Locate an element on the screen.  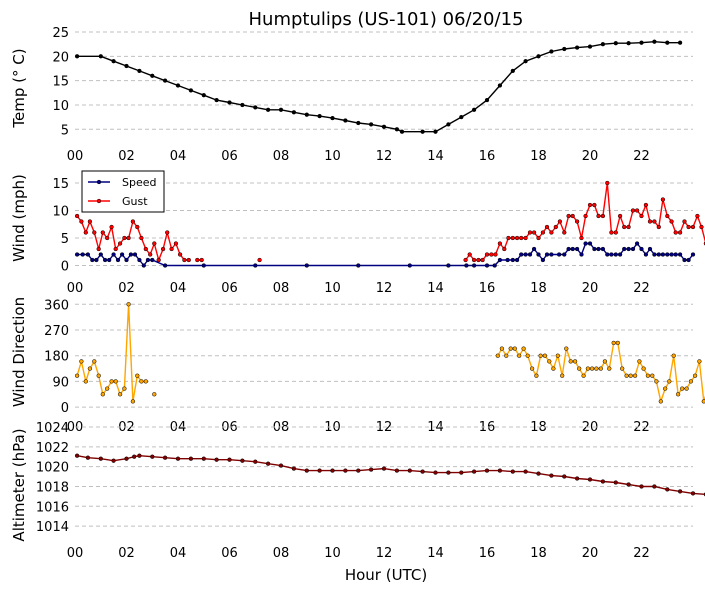
altimeter-ytick-label: 1018 is located at coordinates (52, 487).